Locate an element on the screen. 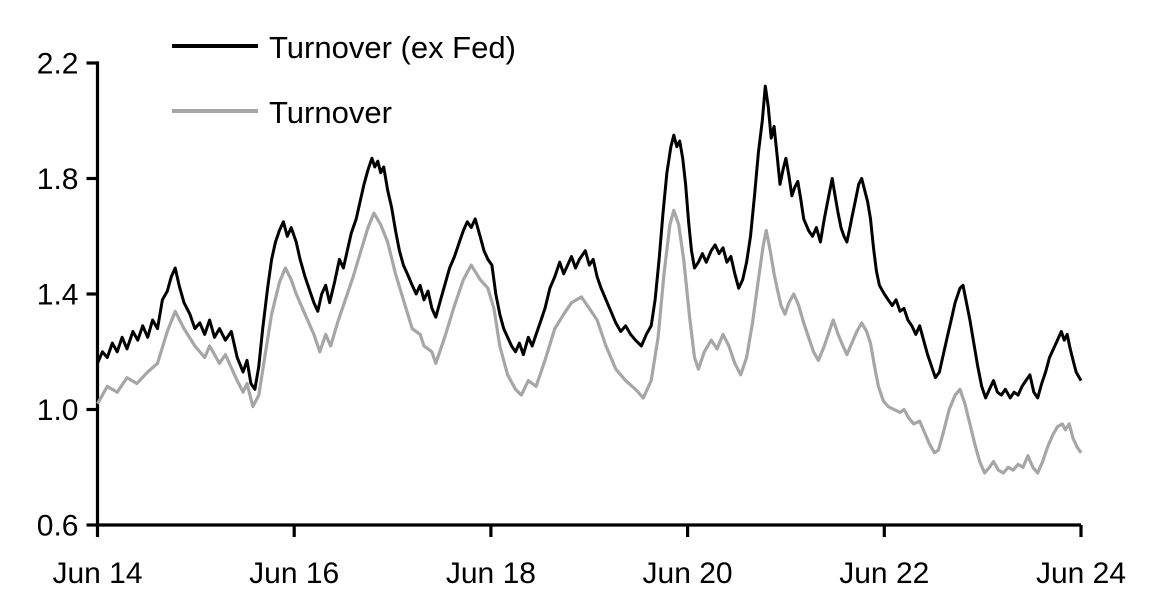 This screenshot has width=1152, height=597. legend-label-turnover-ex-fed: Turnover (ex Fed) is located at coordinates (392, 47).